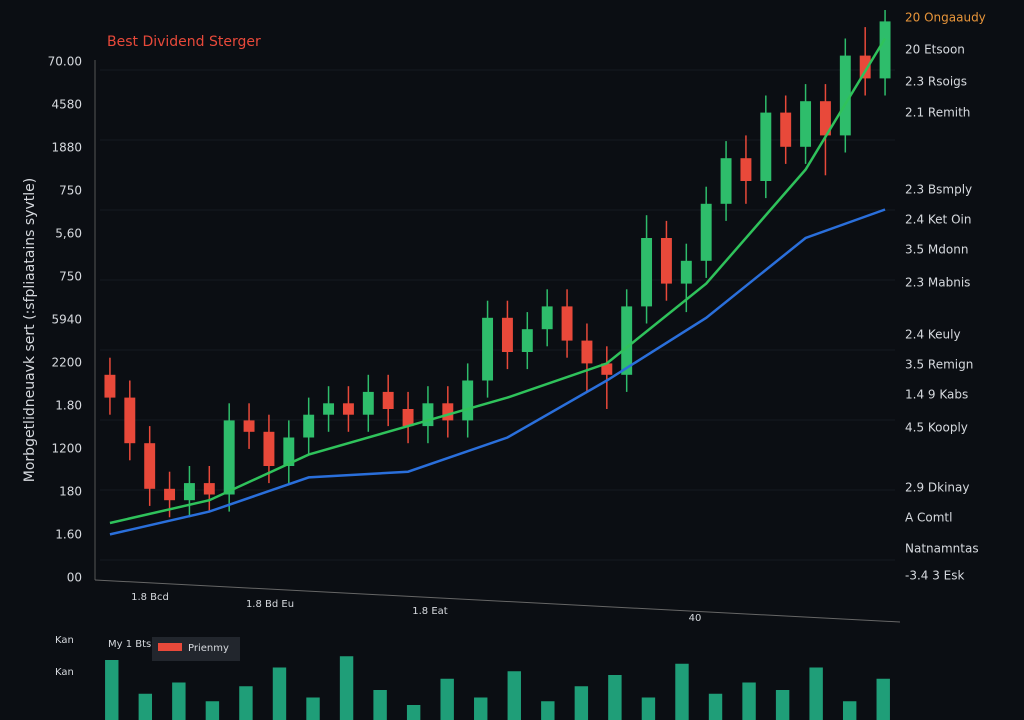  What do you see at coordinates (270, 604) in the screenshot?
I see `x-tick-label: 1.8 Bd Eu` at bounding box center [270, 604].